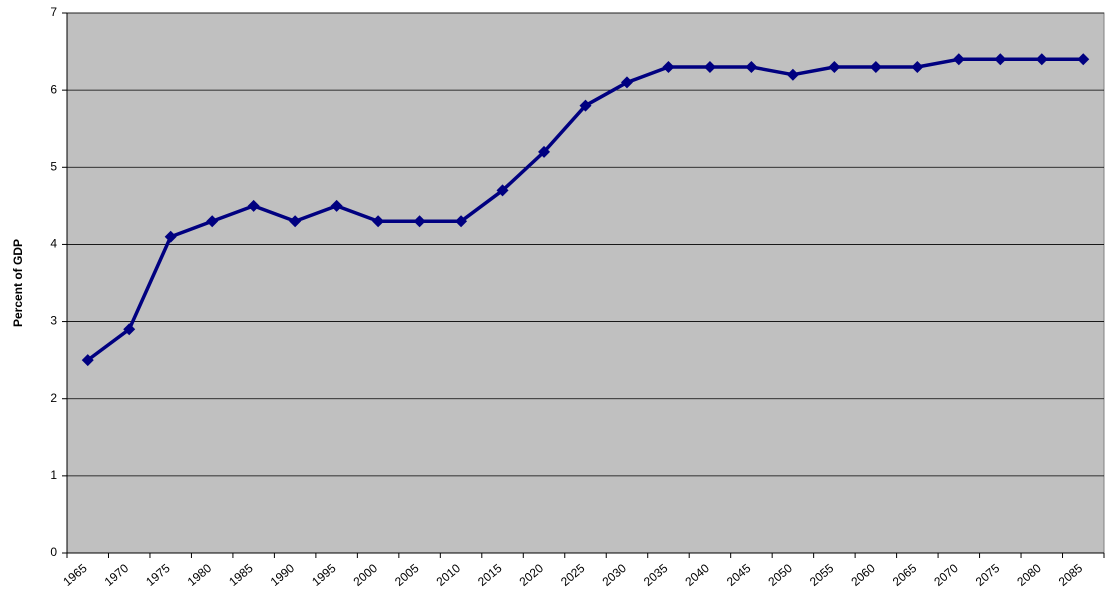 This screenshot has width=1111, height=605. What do you see at coordinates (573, 575) in the screenshot?
I see `x-tick-label: 2025` at bounding box center [573, 575].